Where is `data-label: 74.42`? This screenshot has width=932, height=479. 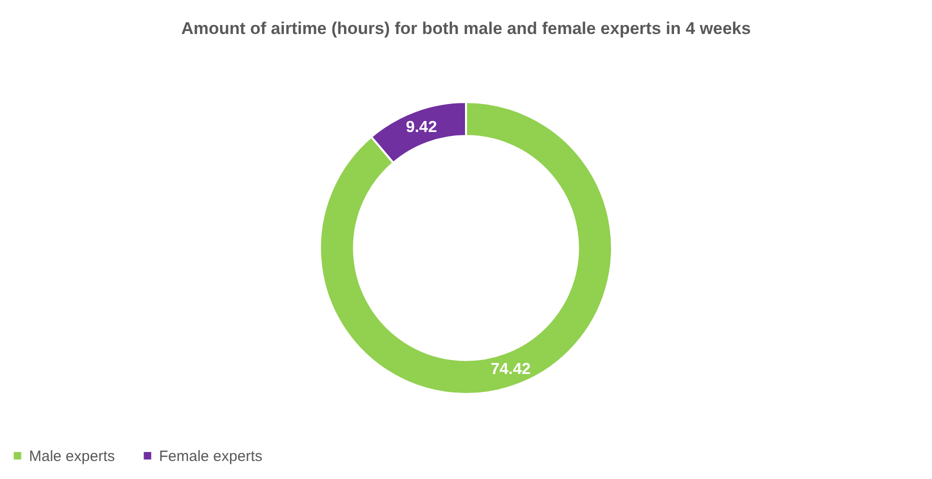
data-label: 74.42 is located at coordinates (510, 369).